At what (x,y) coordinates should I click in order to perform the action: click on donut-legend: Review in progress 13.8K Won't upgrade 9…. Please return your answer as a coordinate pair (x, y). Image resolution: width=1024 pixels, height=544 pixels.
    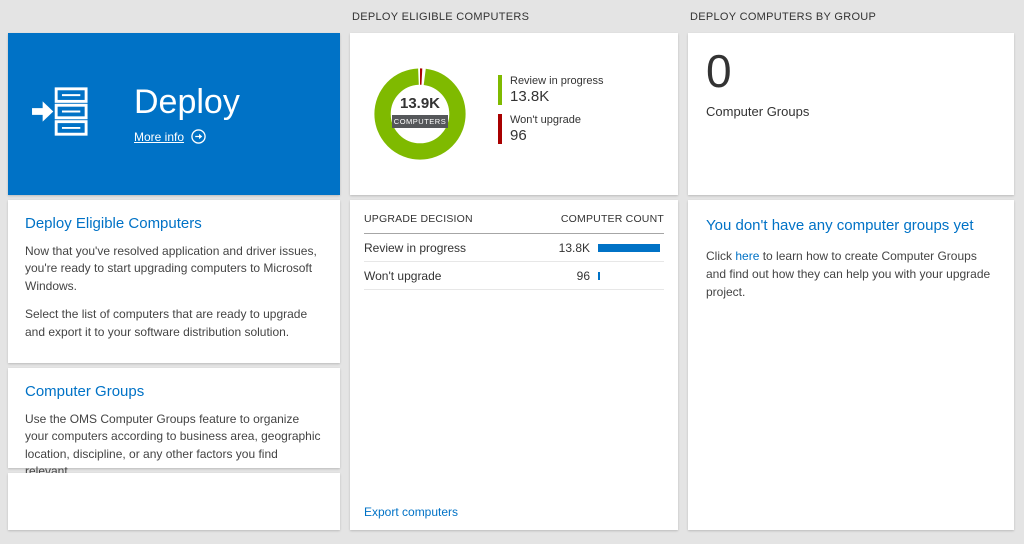
    Looking at the image, I should click on (551, 114).